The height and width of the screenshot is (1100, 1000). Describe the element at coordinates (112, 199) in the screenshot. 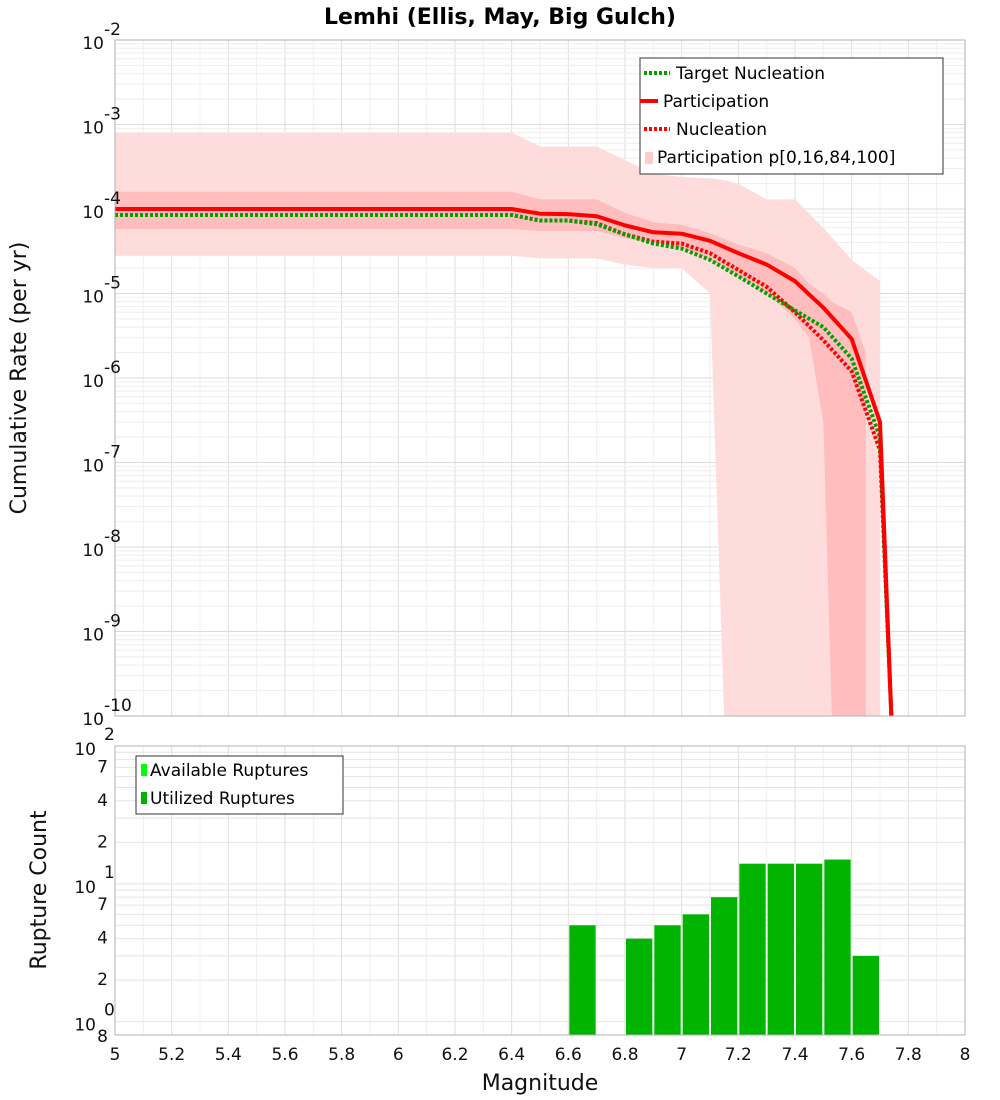

I see `y-tick-exponent: -4` at that location.